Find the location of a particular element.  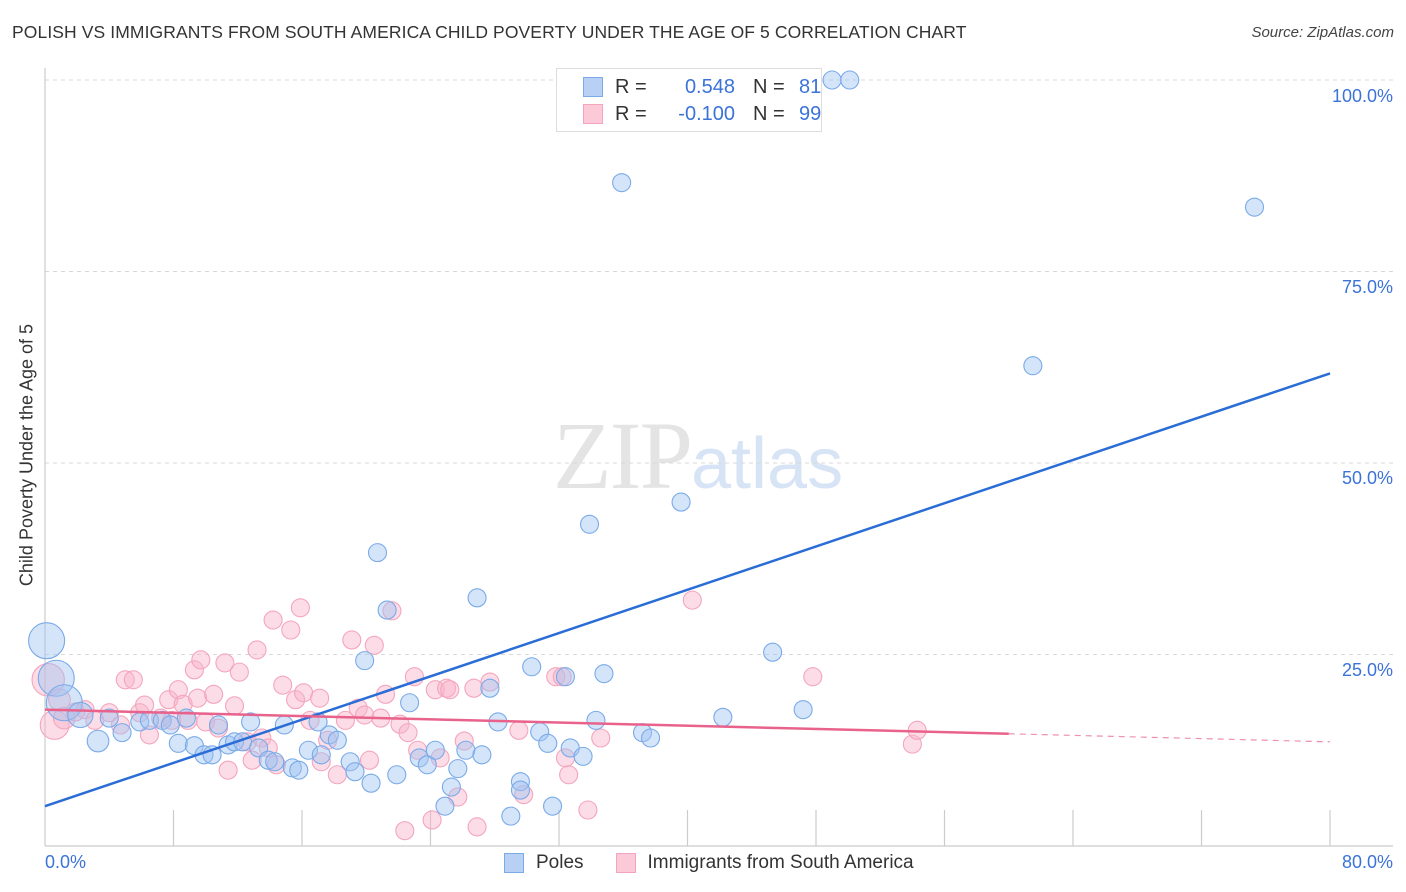

r-value: -0.100 is located at coordinates (706, 113).